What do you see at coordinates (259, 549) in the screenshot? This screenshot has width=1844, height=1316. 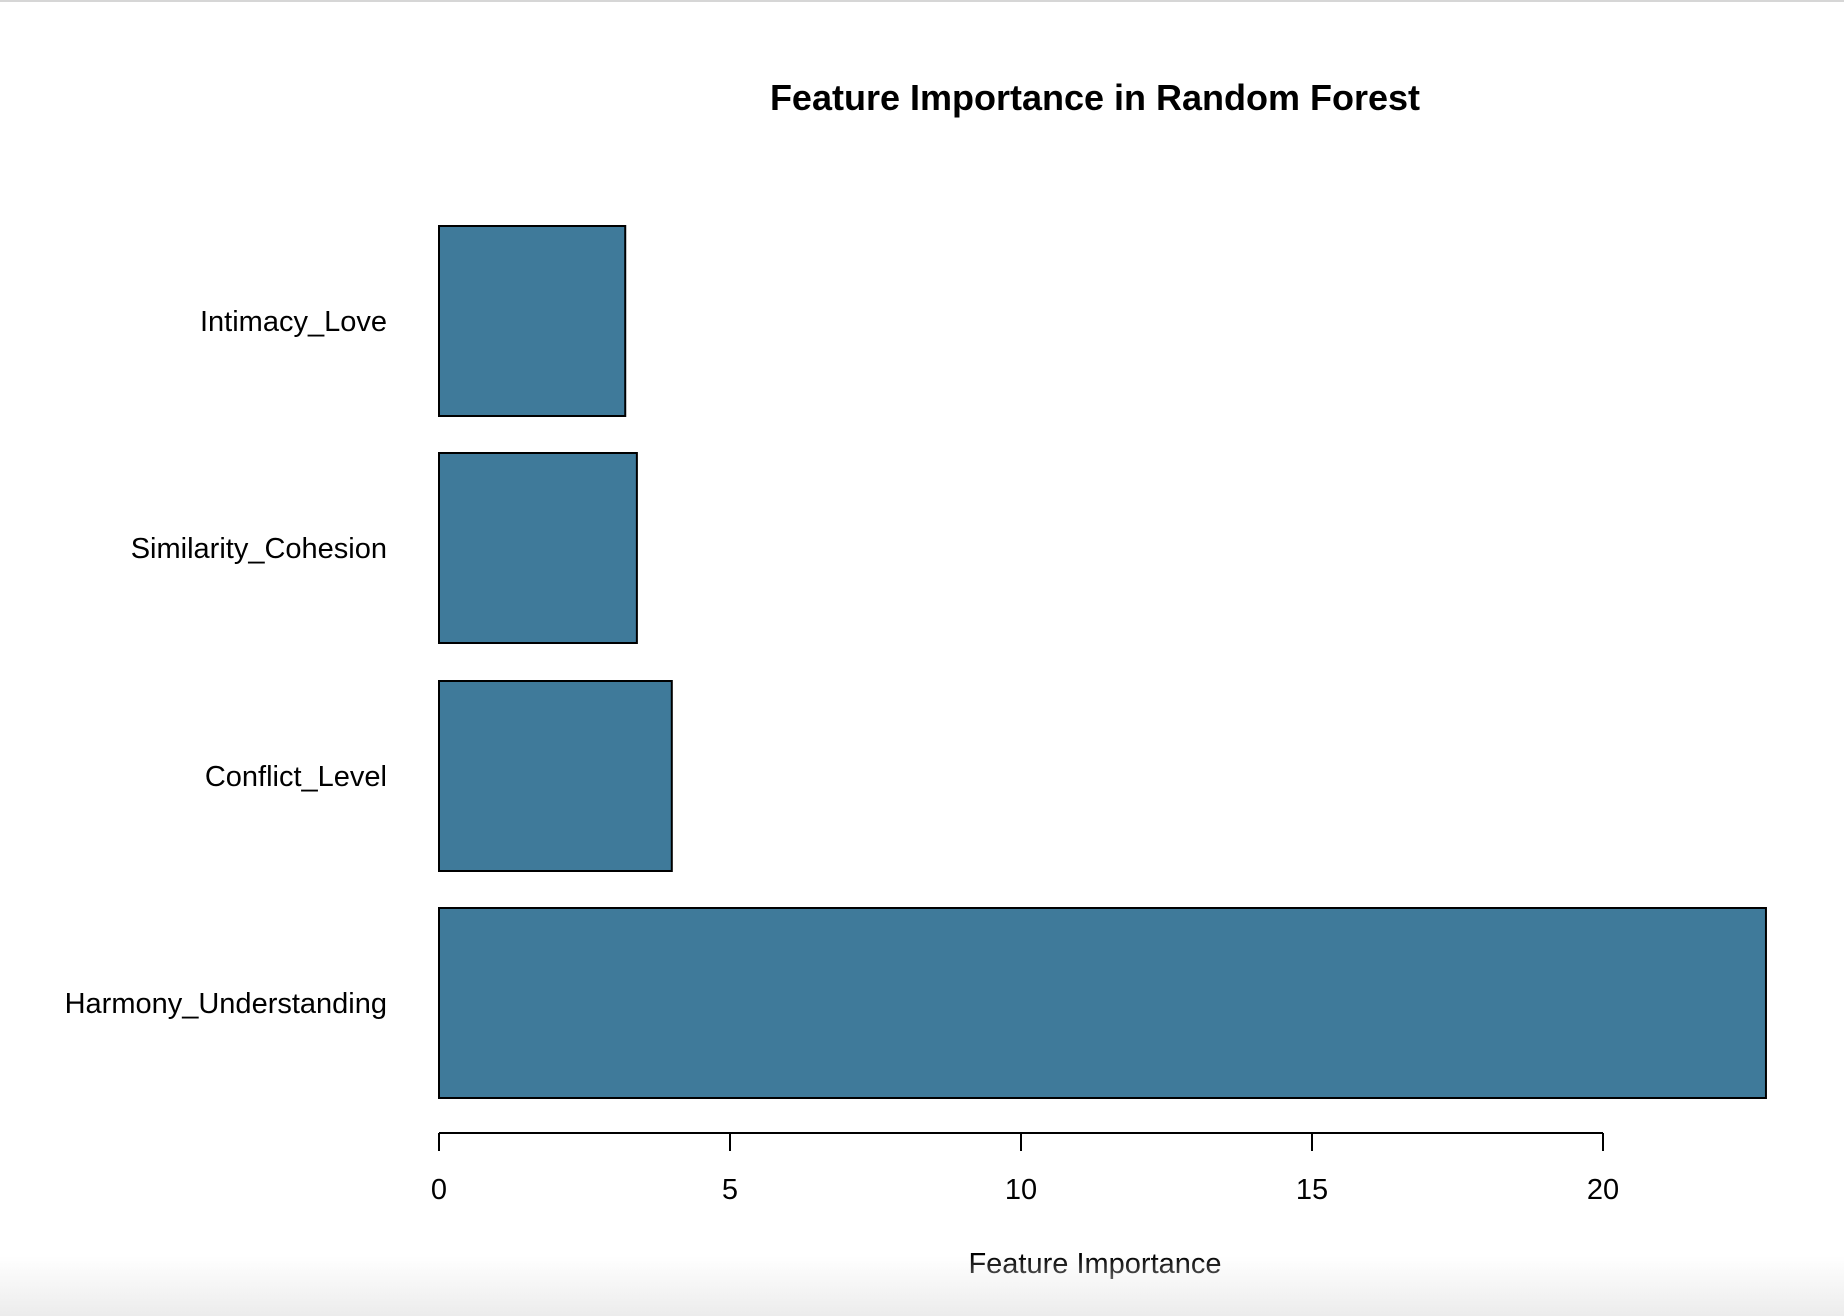 I see `category-label: Similarity_Cohesion` at bounding box center [259, 549].